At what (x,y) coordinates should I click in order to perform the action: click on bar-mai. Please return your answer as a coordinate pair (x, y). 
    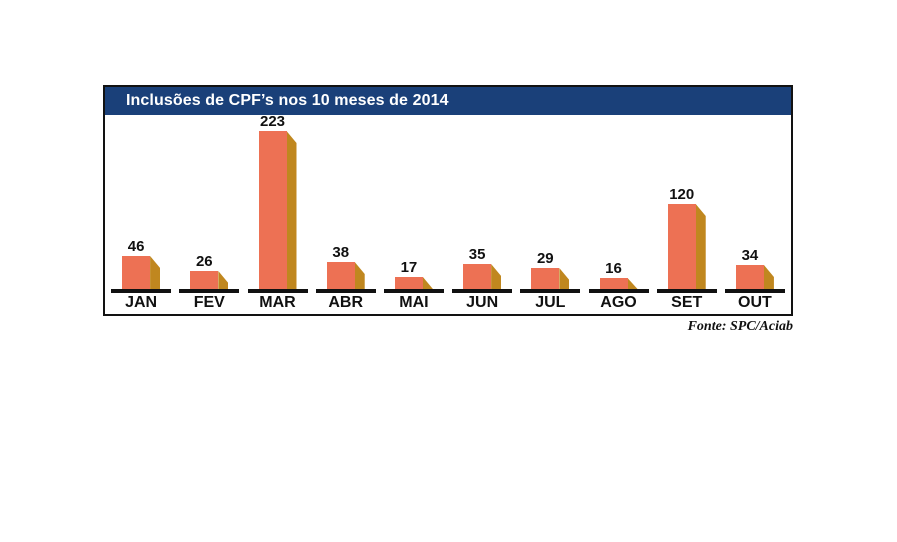
    Looking at the image, I should click on (413, 283).